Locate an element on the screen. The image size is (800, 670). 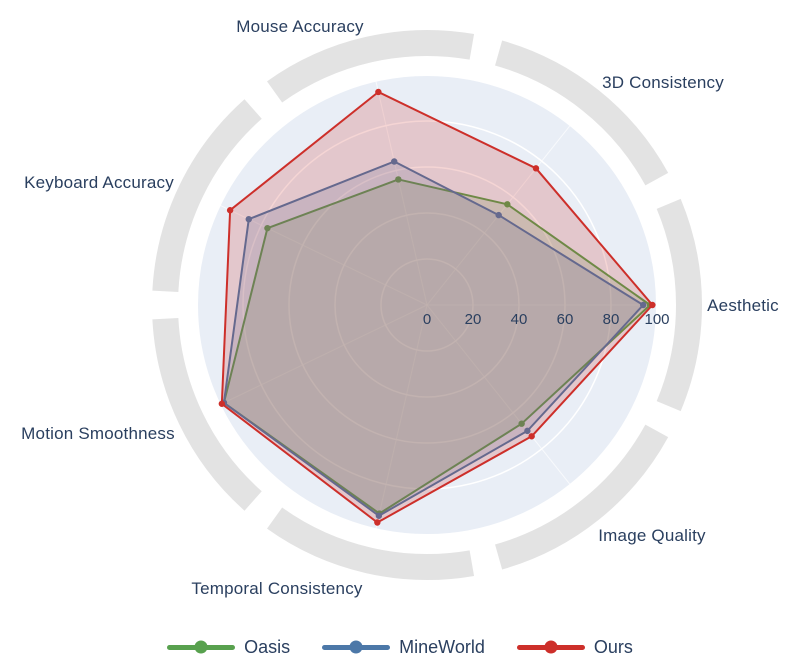
ours-marker-dot is located at coordinates (551, 647).